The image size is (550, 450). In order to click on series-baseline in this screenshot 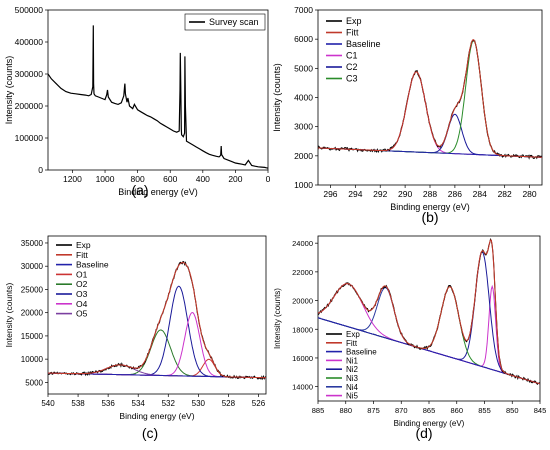, I will do `click(429, 351)`.